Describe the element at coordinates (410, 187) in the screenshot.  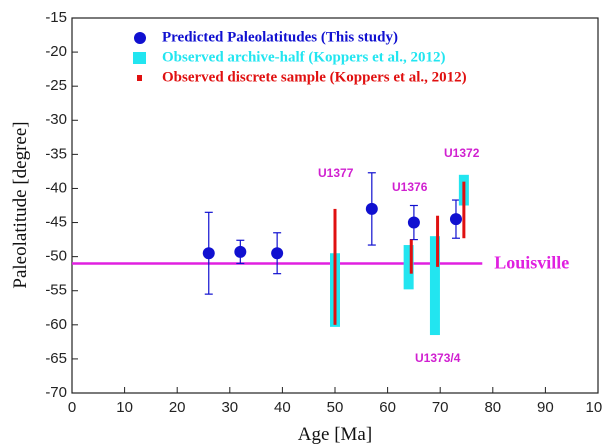
I see `annotation: U1376` at that location.